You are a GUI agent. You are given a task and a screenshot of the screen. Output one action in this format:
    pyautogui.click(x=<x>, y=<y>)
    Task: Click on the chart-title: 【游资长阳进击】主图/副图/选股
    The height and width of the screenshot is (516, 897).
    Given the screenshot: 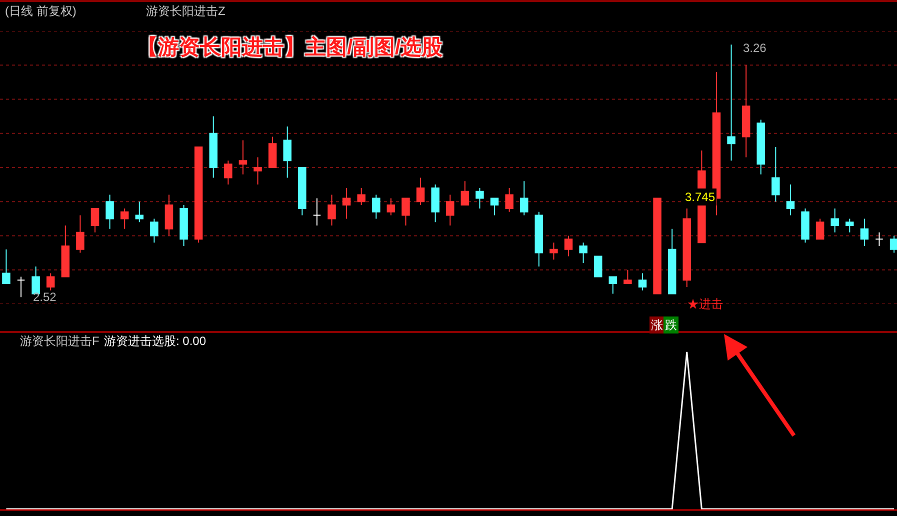 What is the action you would take?
    pyautogui.click(x=290, y=47)
    